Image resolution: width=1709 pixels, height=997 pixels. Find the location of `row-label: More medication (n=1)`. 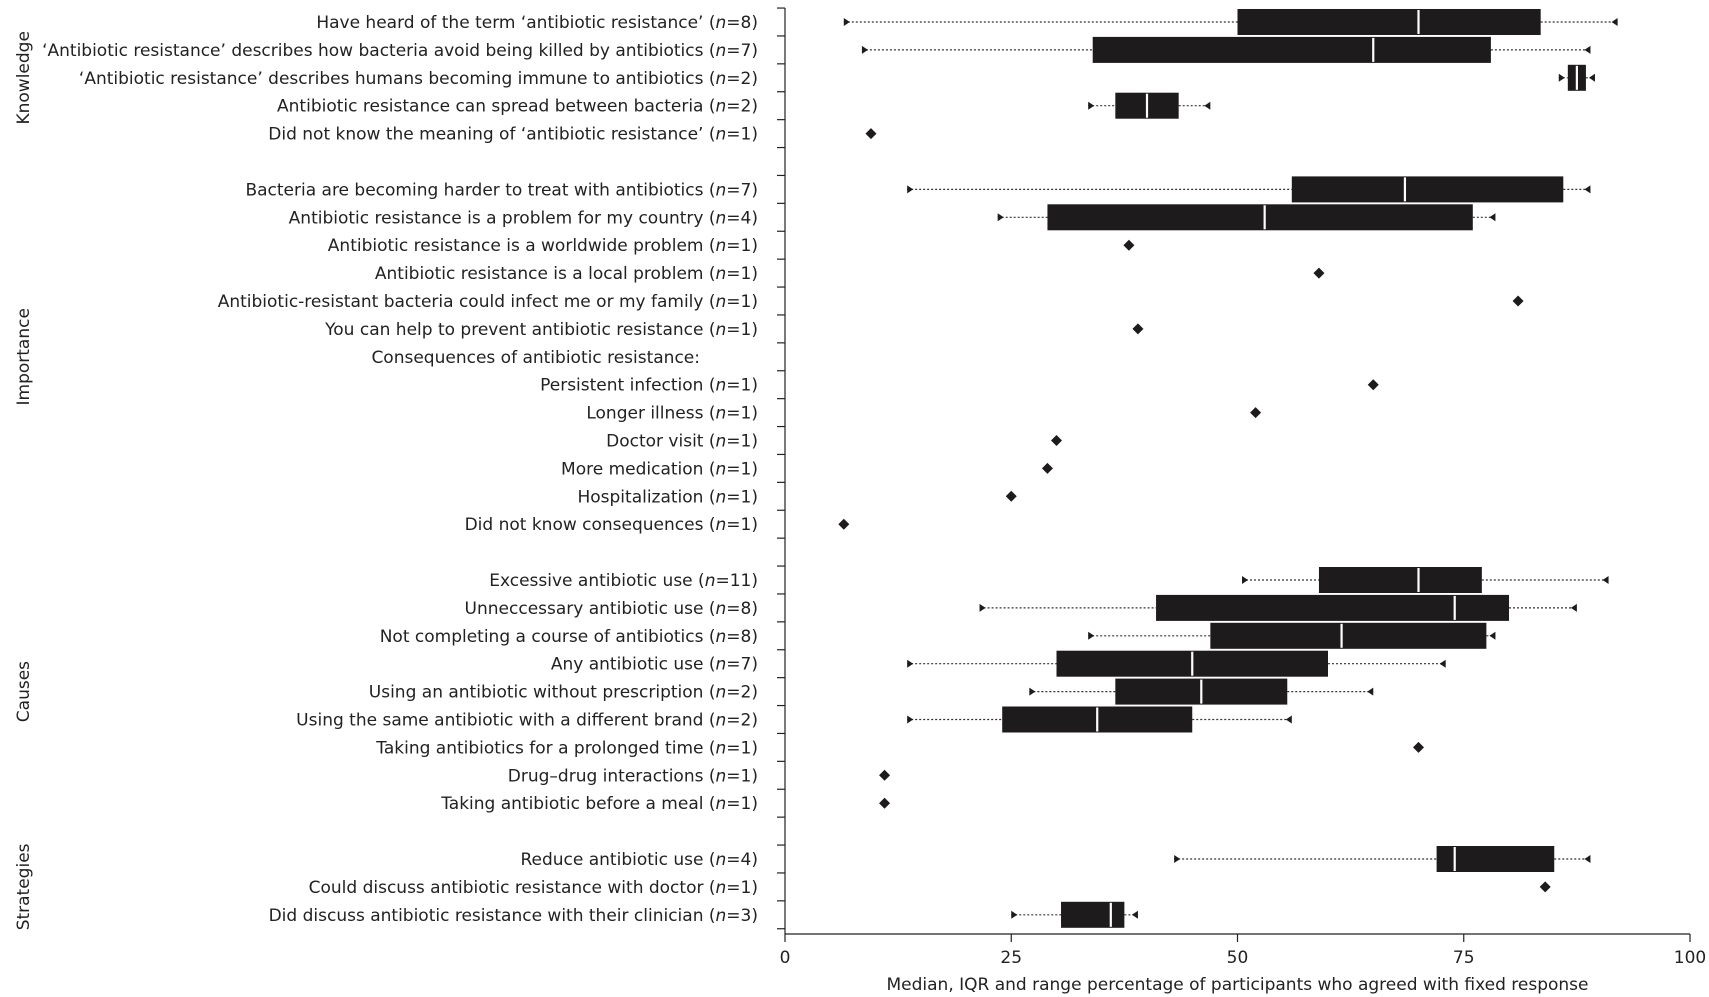

row-label: More medication (n=1) is located at coordinates (659, 469).